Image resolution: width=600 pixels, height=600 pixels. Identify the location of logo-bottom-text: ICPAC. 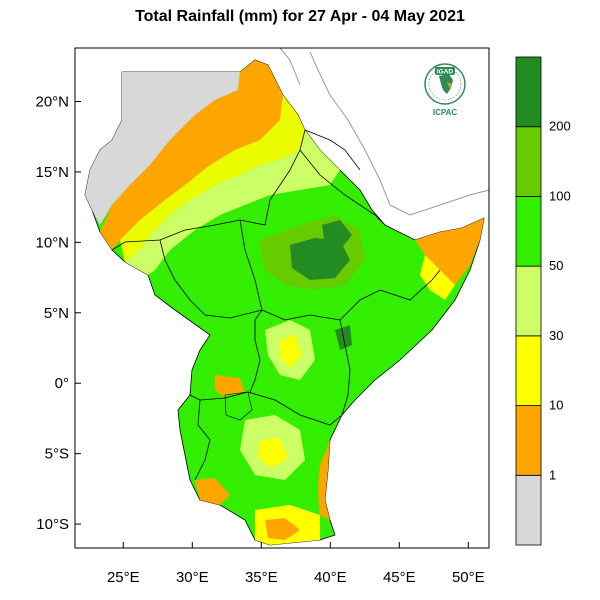
(445, 112).